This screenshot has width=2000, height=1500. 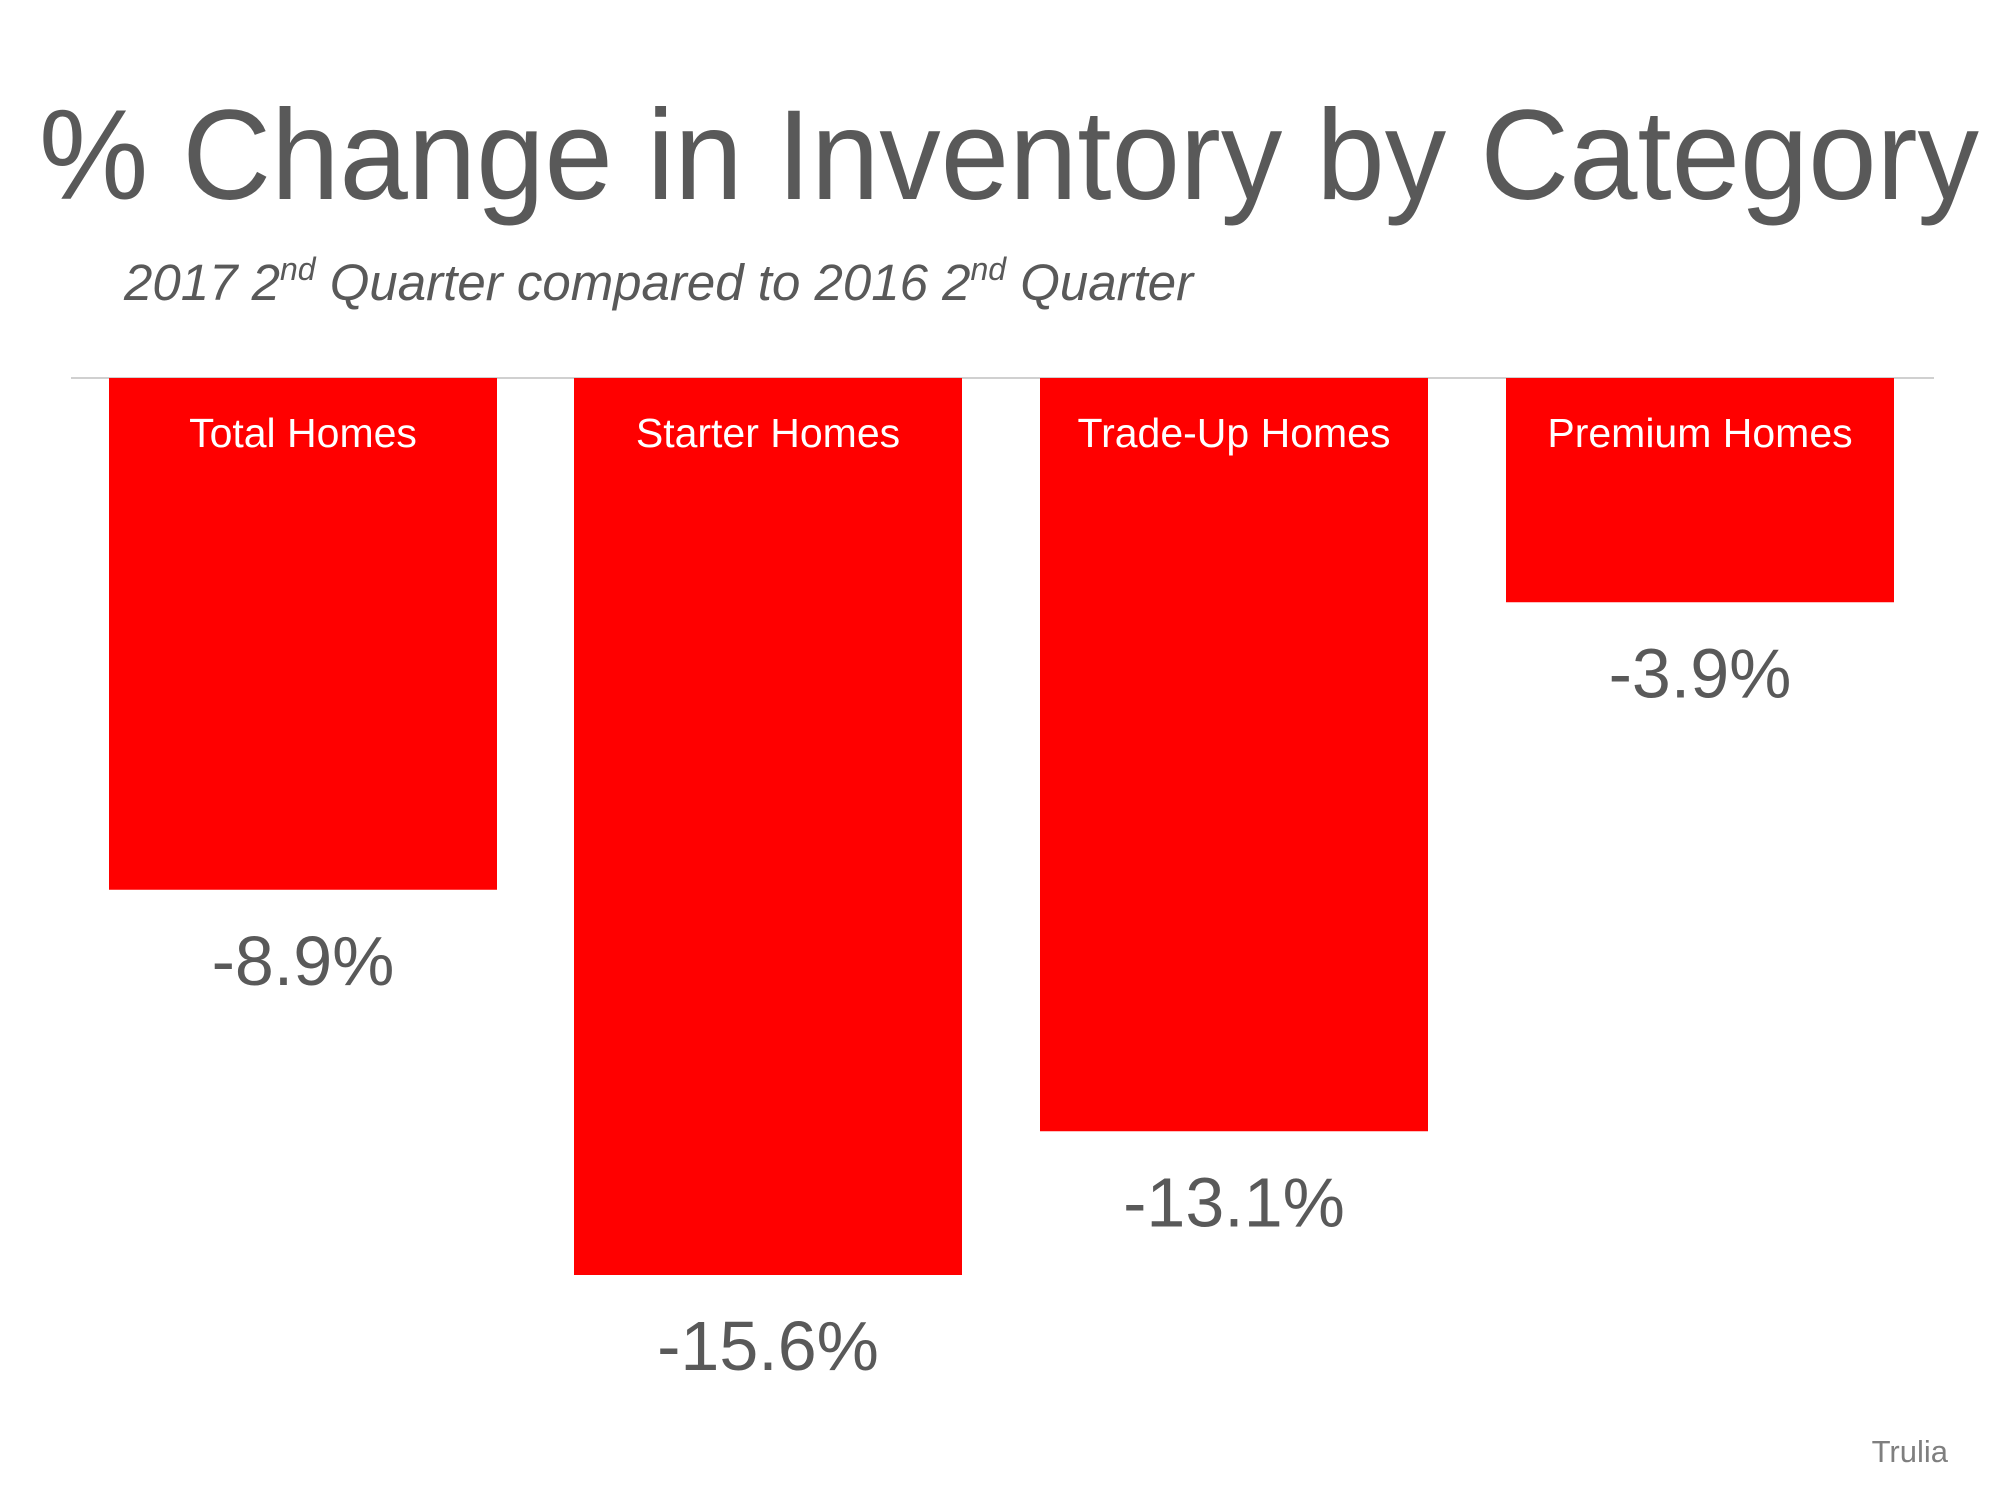 I want to click on subtitle-part: 2017 2, so click(x=201, y=282).